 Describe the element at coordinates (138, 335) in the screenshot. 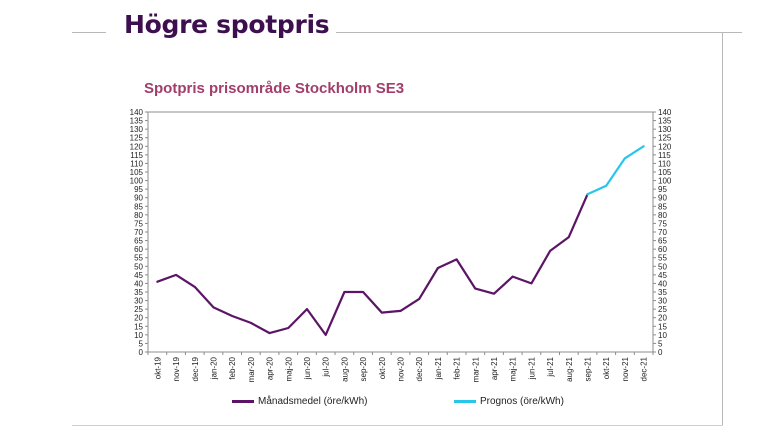

I see `y-tick-label-left: 10` at that location.